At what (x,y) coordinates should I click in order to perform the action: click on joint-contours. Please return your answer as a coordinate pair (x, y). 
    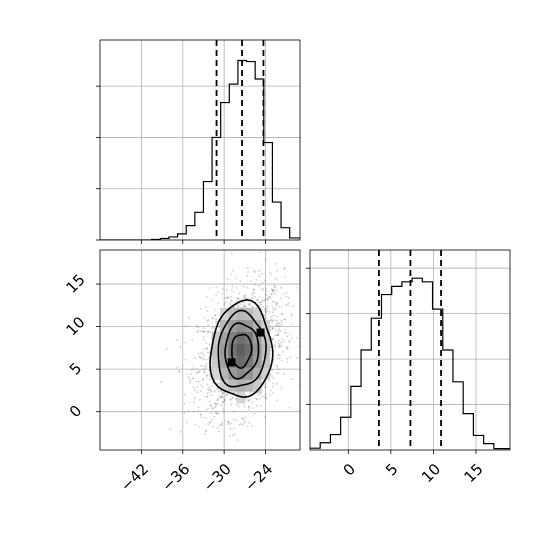
    Looking at the image, I should click on (241, 349).